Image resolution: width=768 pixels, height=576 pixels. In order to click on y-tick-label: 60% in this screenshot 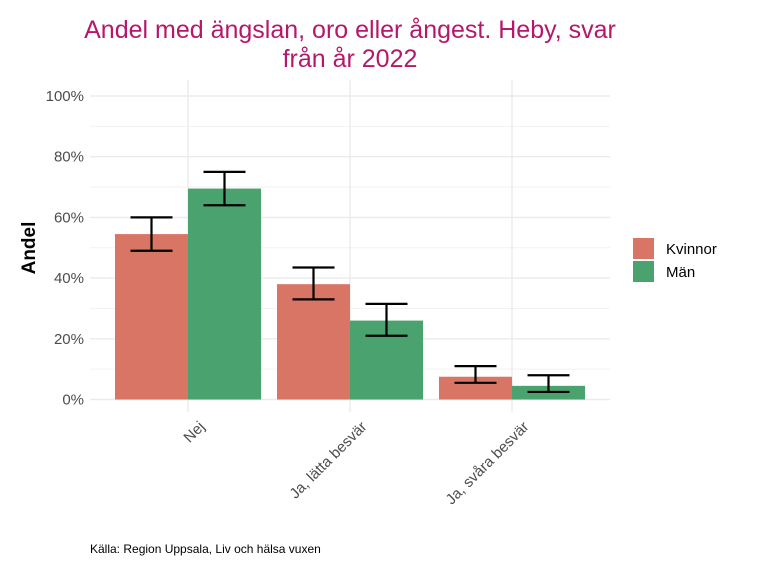, I will do `click(69, 217)`.